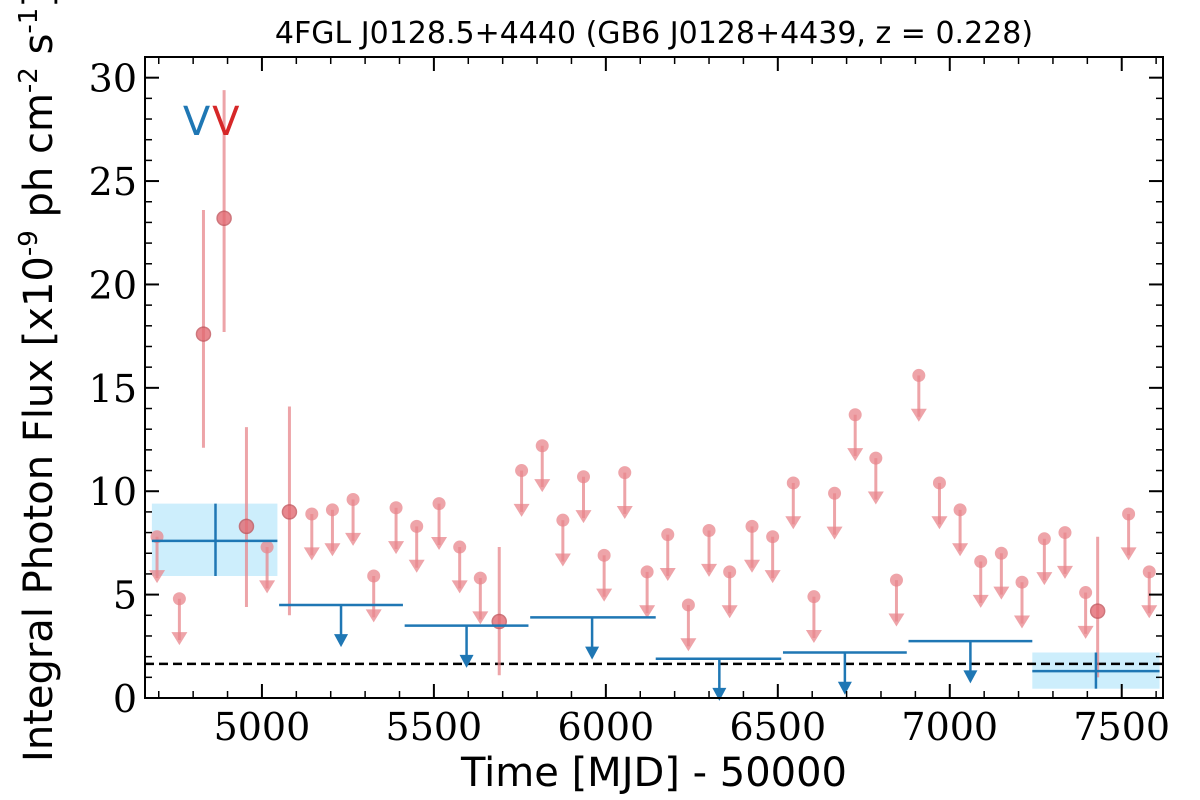 Image resolution: width=1200 pixels, height=800 pixels. What do you see at coordinates (38, 381) in the screenshot?
I see `y-axis-label: Integral Photon Flux [x10-9 ph cm-2 s-1]` at bounding box center [38, 381].